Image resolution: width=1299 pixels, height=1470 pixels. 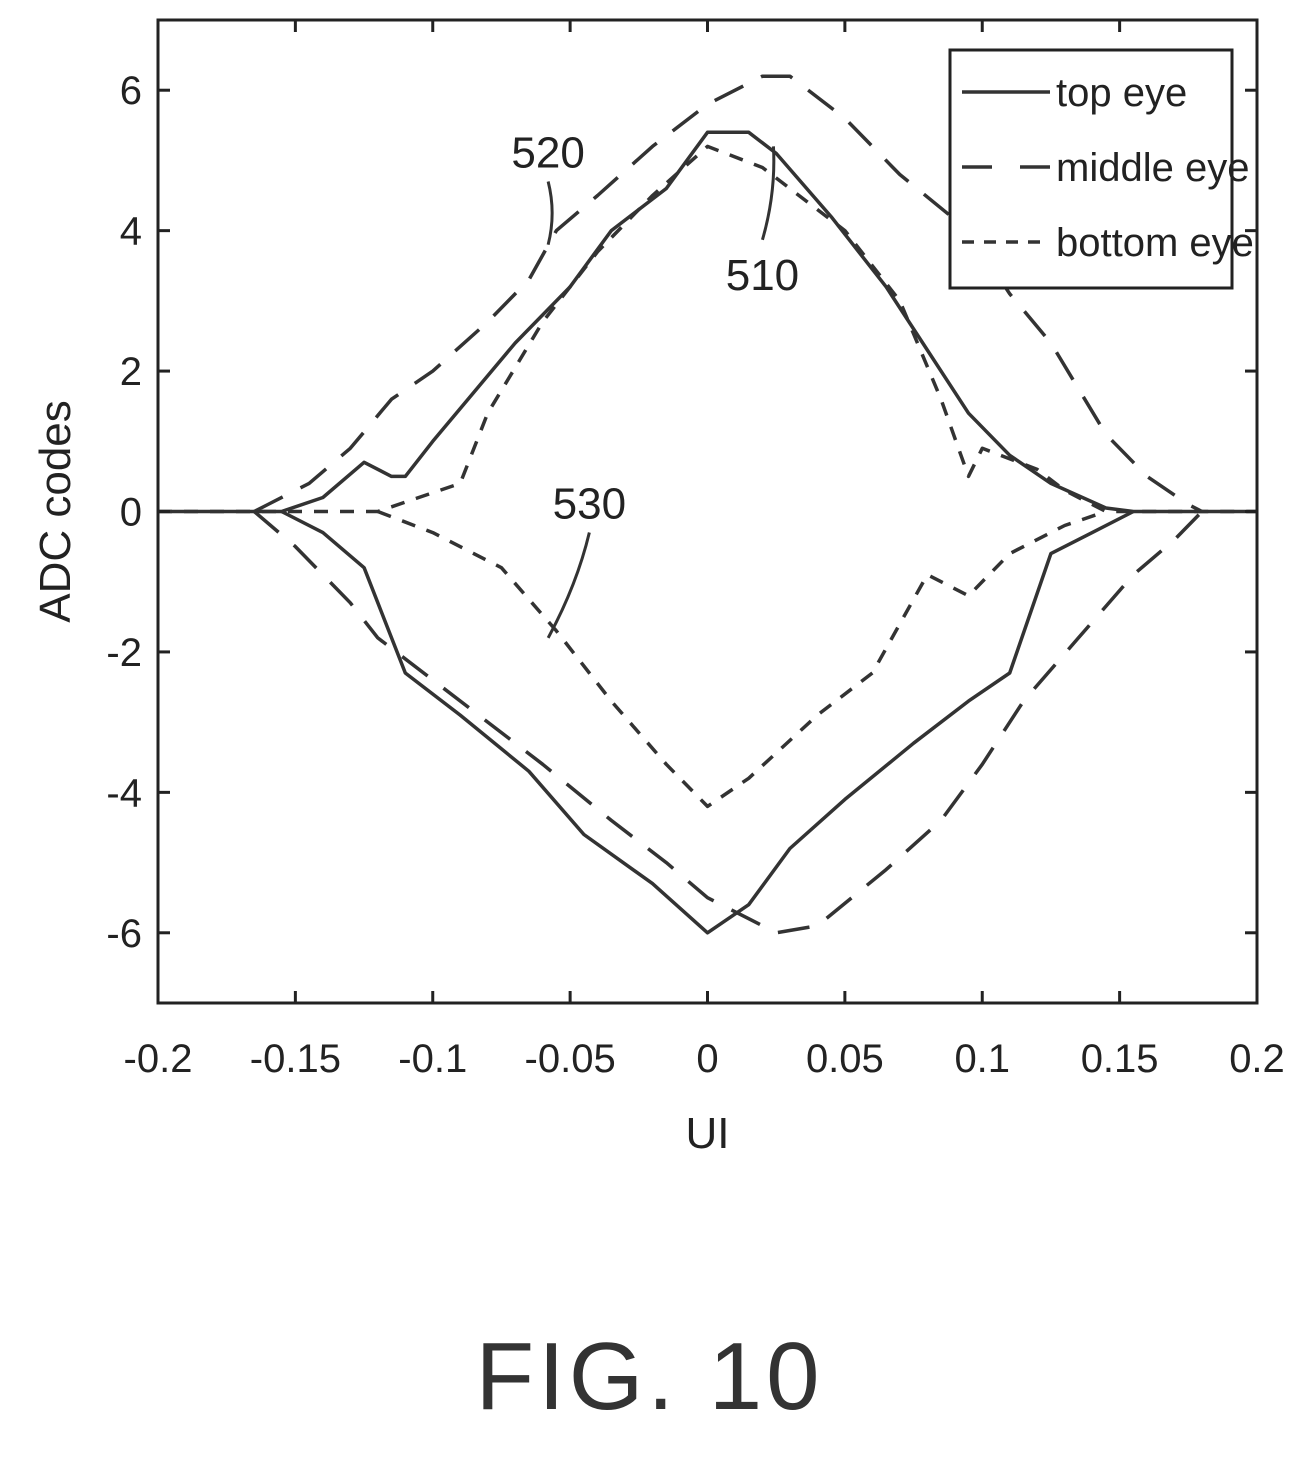 I want to click on legend: top eye middle eye bottom eye, so click(x=1101, y=169).